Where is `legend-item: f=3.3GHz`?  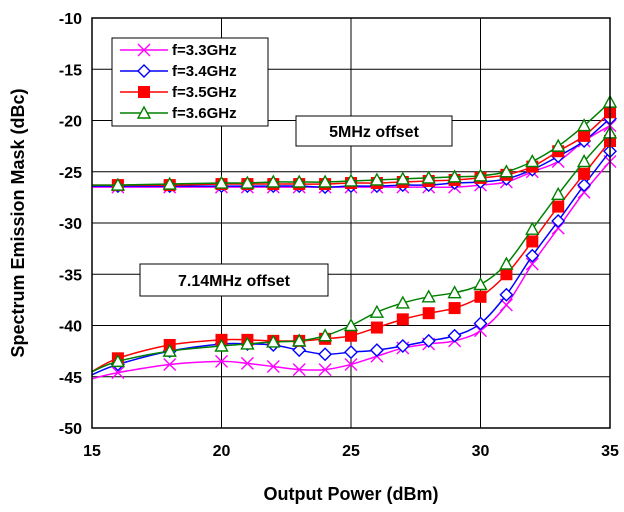 legend-item: f=3.3GHz is located at coordinates (178, 50).